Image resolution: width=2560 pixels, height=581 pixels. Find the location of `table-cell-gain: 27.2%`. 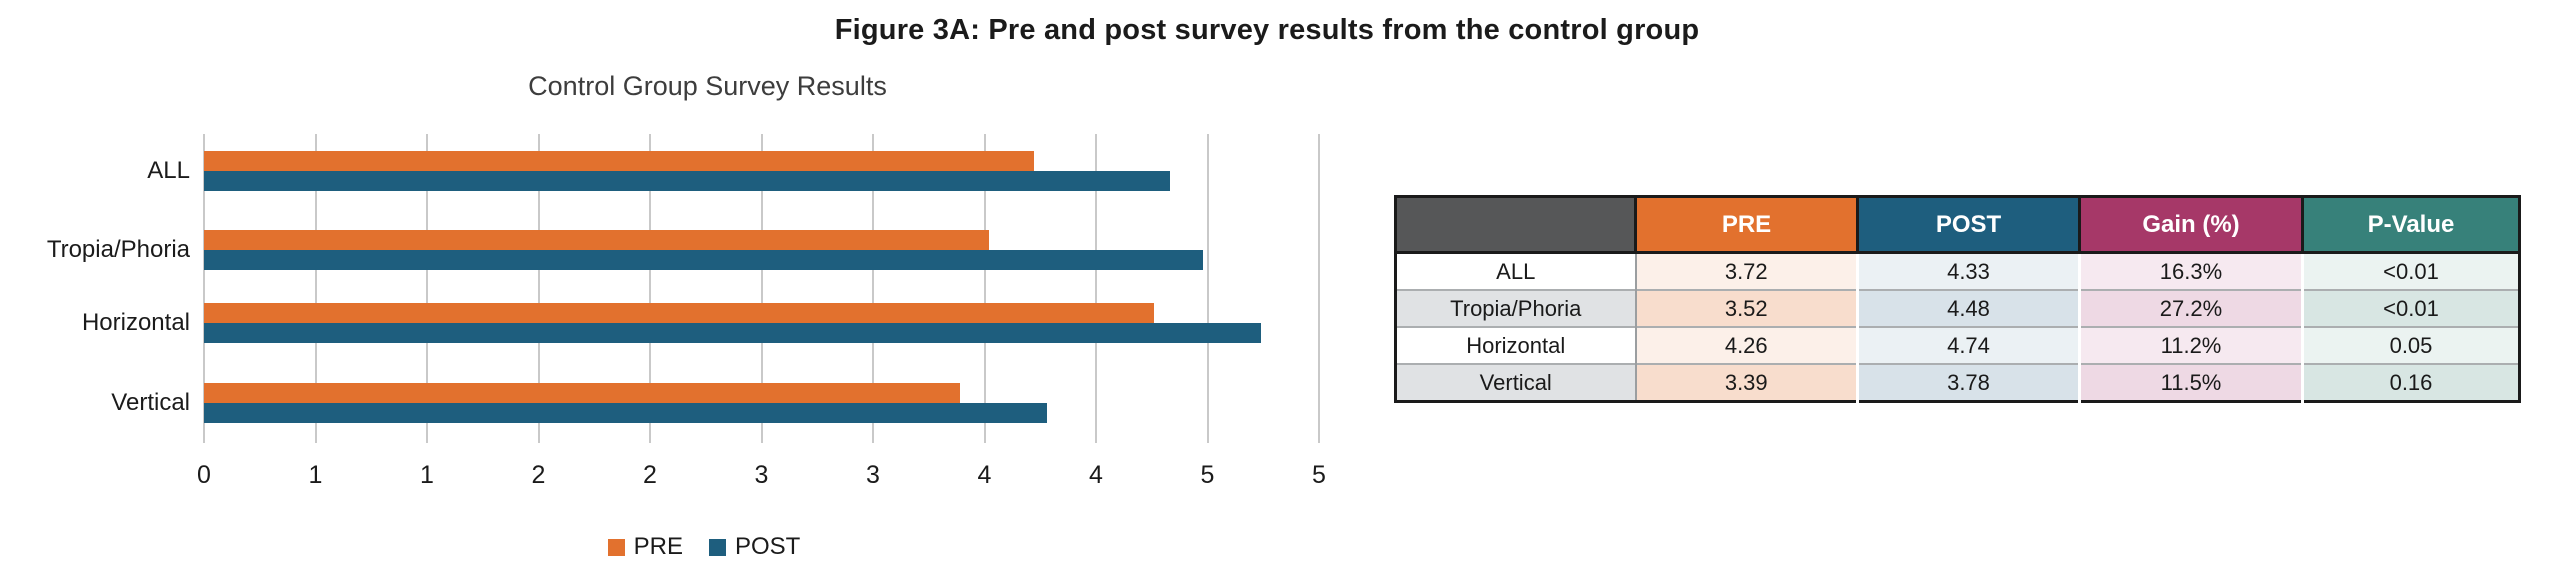

table-cell-gain: 27.2% is located at coordinates (2190, 308).